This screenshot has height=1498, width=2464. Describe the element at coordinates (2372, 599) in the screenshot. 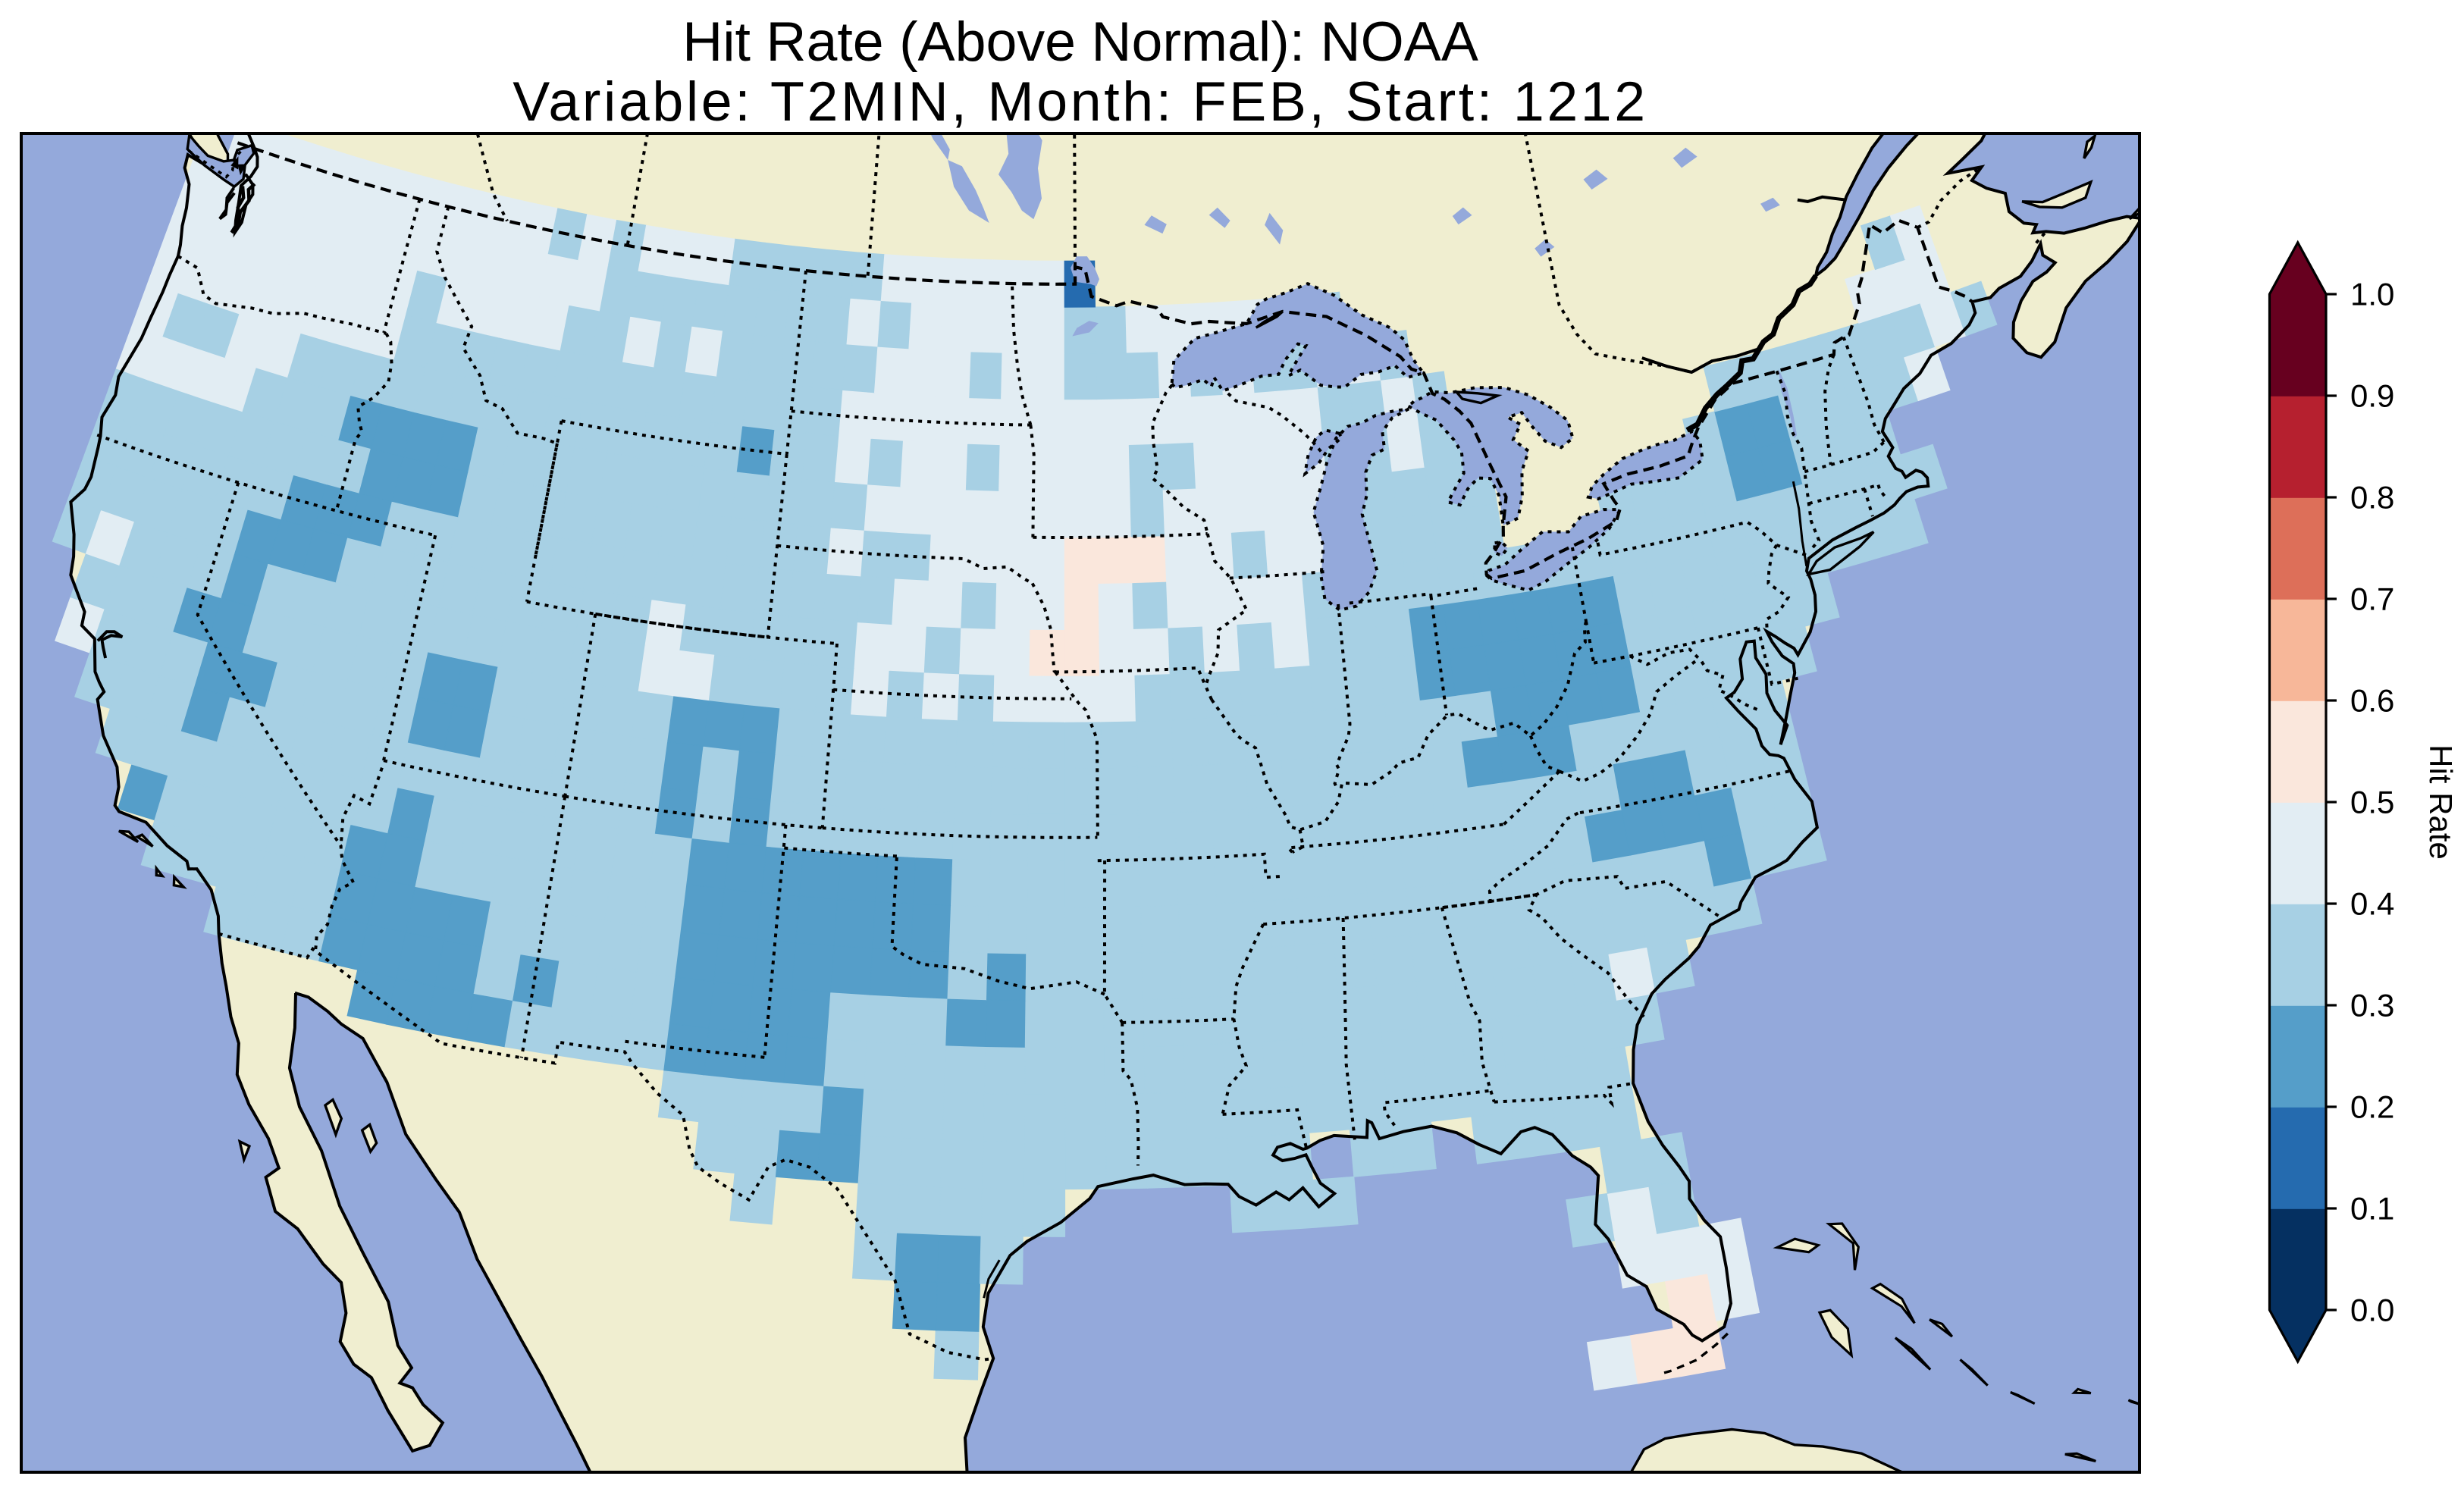

I see `svg-text: 0.7` at that location.